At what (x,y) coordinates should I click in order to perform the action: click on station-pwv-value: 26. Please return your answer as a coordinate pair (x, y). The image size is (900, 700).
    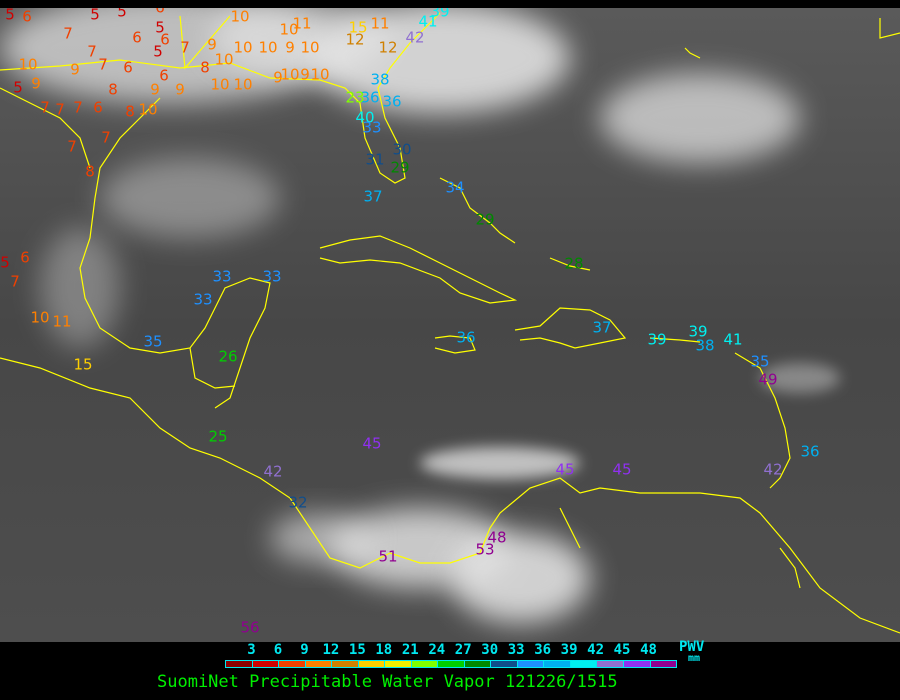
    Looking at the image, I should click on (228, 356).